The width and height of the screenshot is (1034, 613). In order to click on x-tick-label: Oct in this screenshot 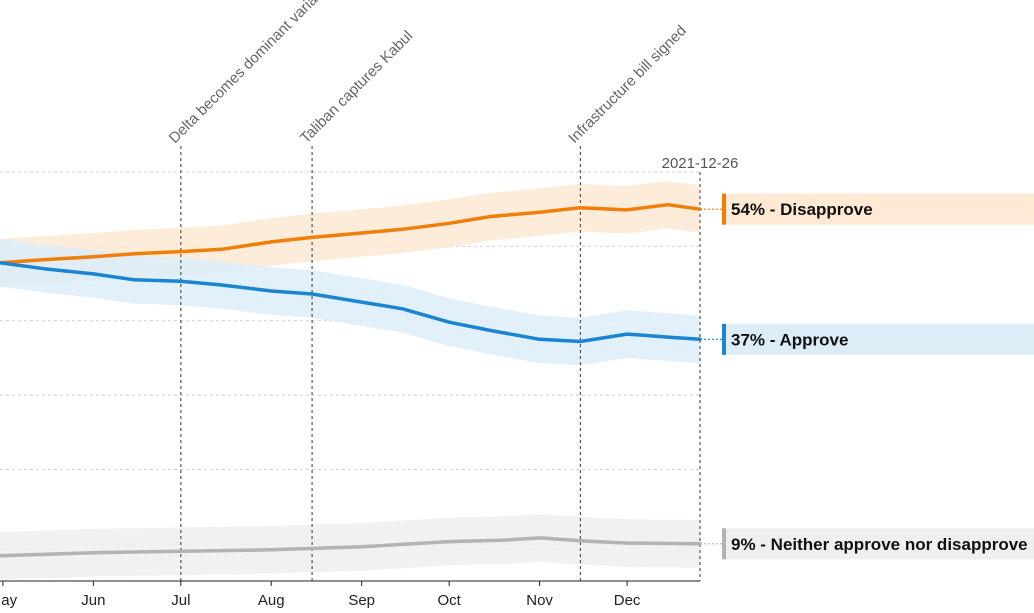, I will do `click(449, 600)`.